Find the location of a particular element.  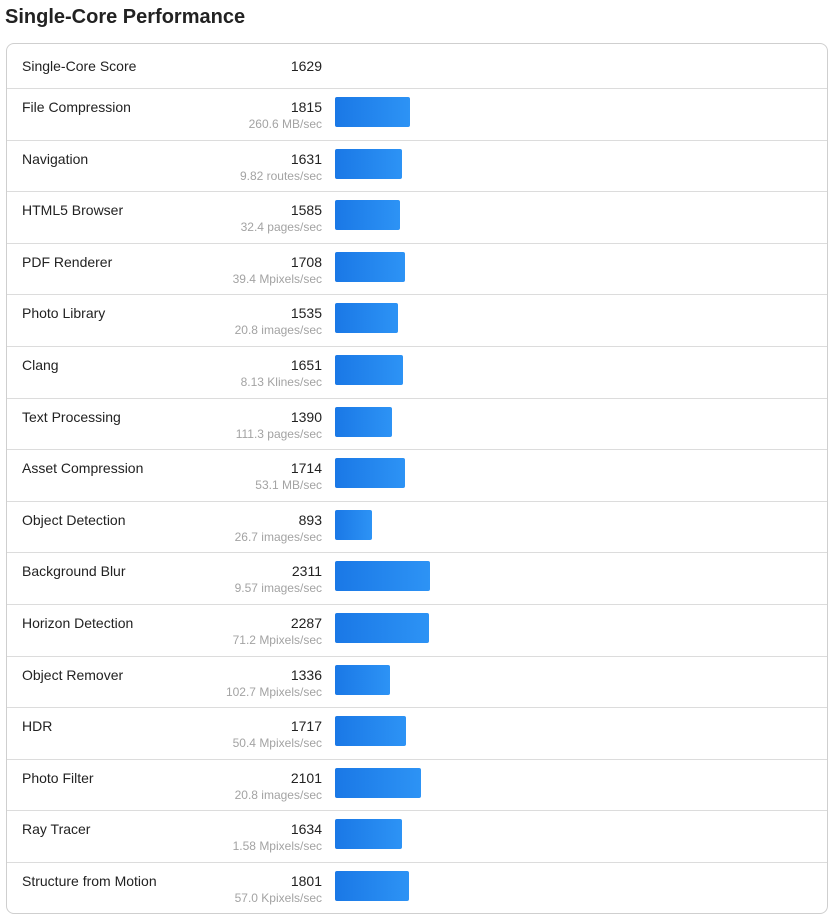

test-score: 1708 is located at coordinates (306, 261).